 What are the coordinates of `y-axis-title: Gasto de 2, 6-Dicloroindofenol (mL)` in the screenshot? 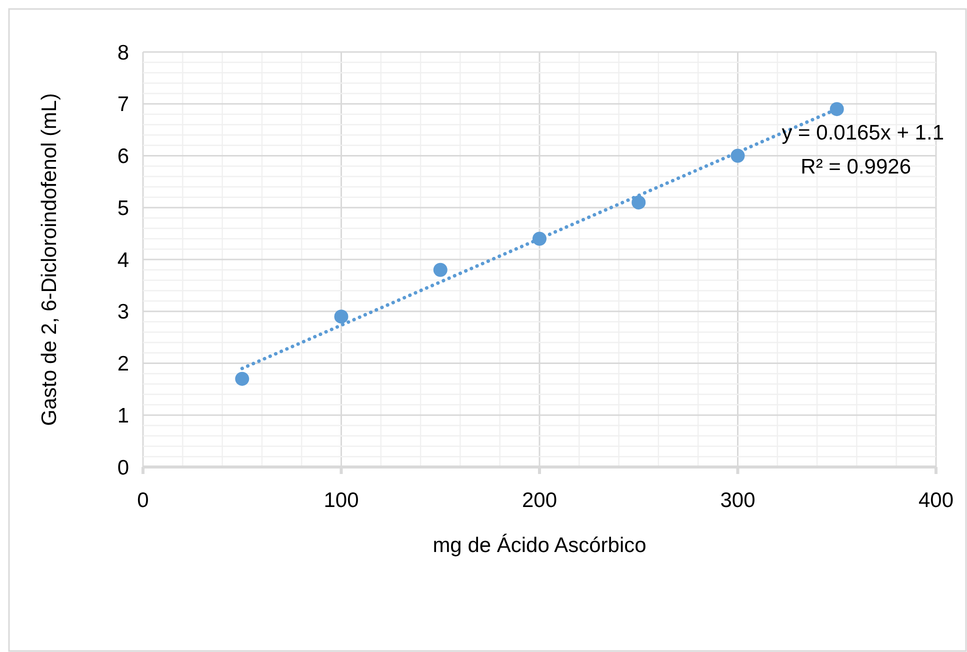 It's located at (49, 259).